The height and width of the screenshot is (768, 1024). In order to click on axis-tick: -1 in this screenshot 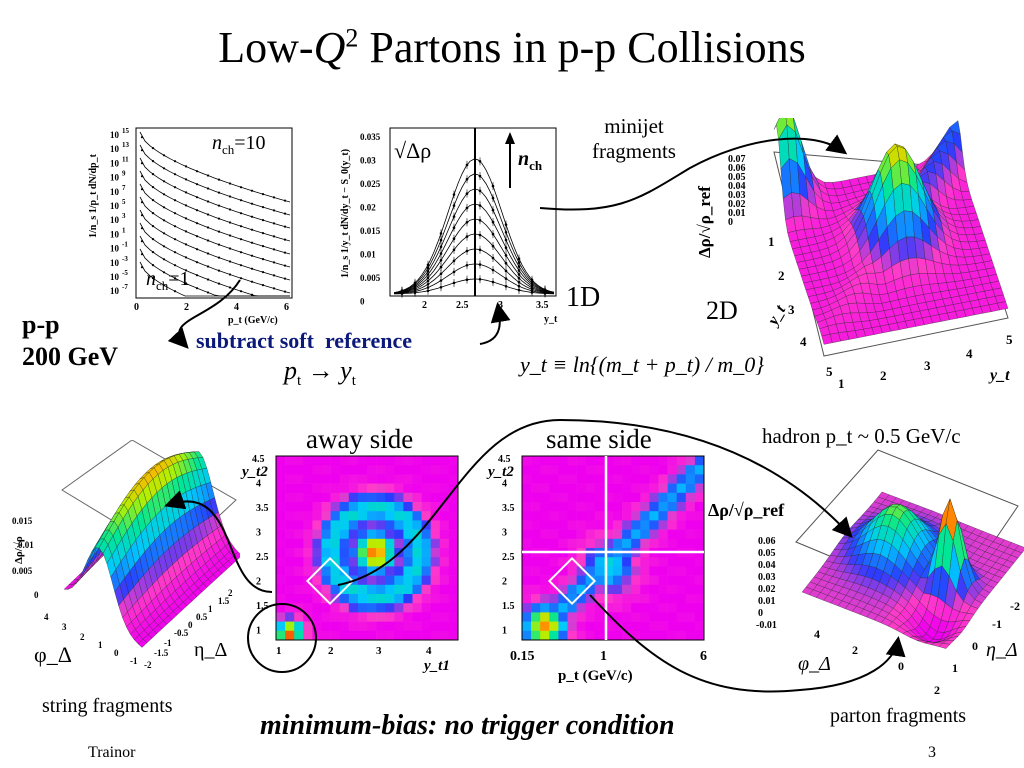, I will do `click(997, 624)`.